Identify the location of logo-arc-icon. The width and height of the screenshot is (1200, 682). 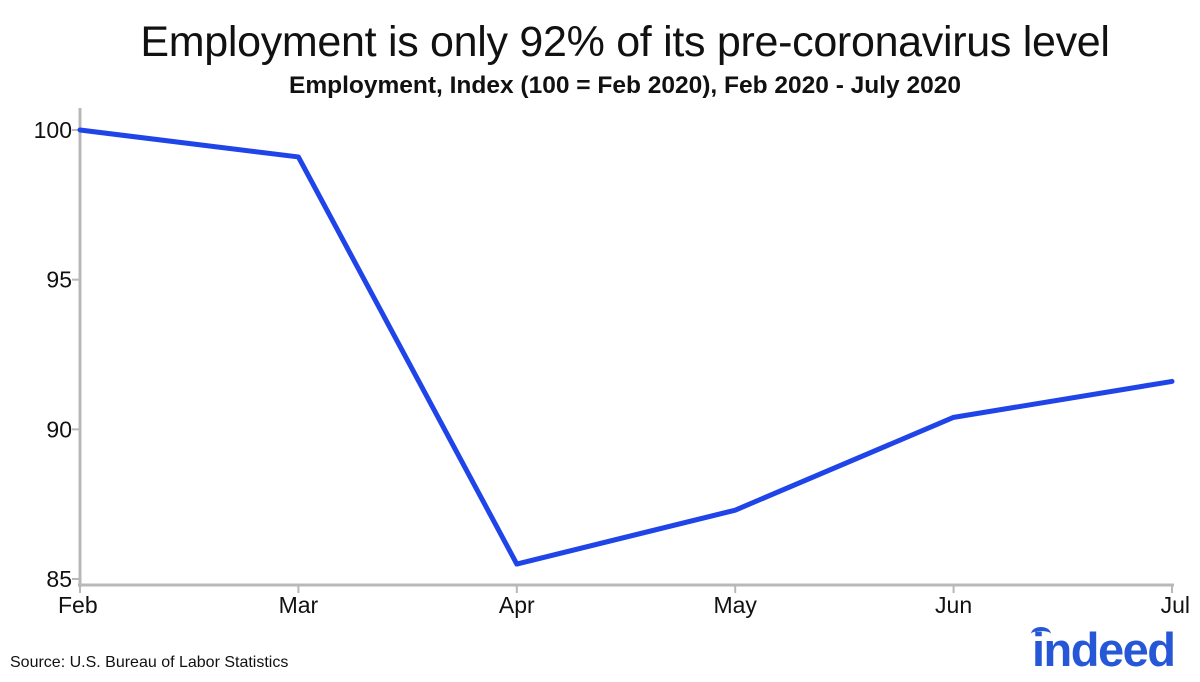
(1041, 634).